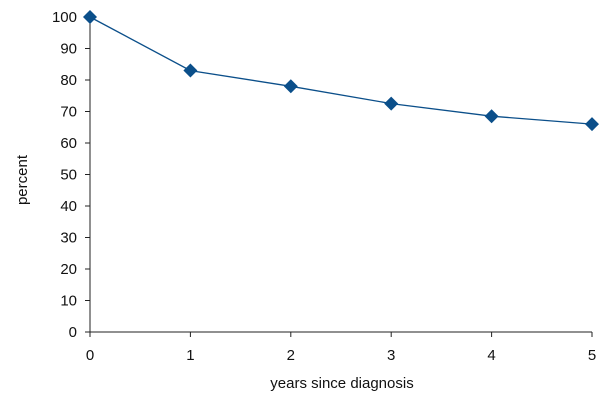 The height and width of the screenshot is (394, 600). What do you see at coordinates (68, 80) in the screenshot?
I see `y-tick-label: 80` at bounding box center [68, 80].